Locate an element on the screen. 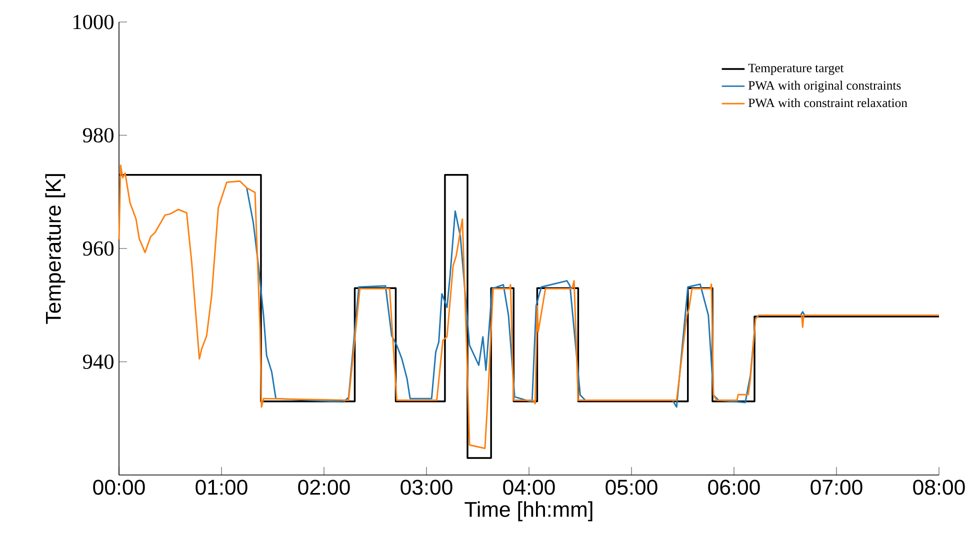  legend-label: PWA with constraint relaxation is located at coordinates (828, 103).